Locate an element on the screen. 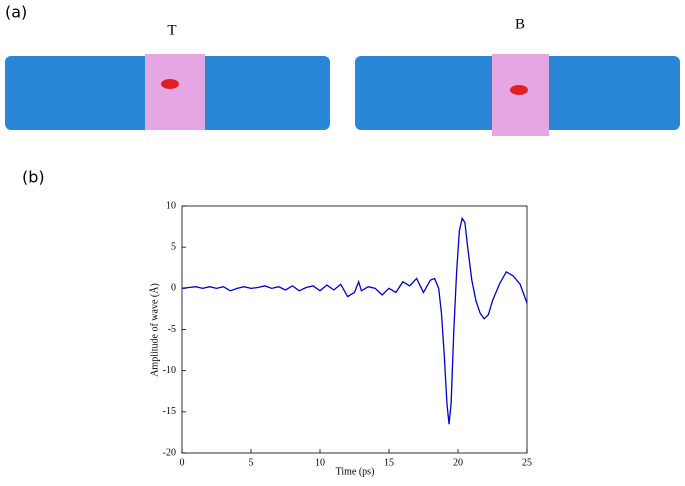 The width and height of the screenshot is (685, 486). tube-left is located at coordinates (167, 92).